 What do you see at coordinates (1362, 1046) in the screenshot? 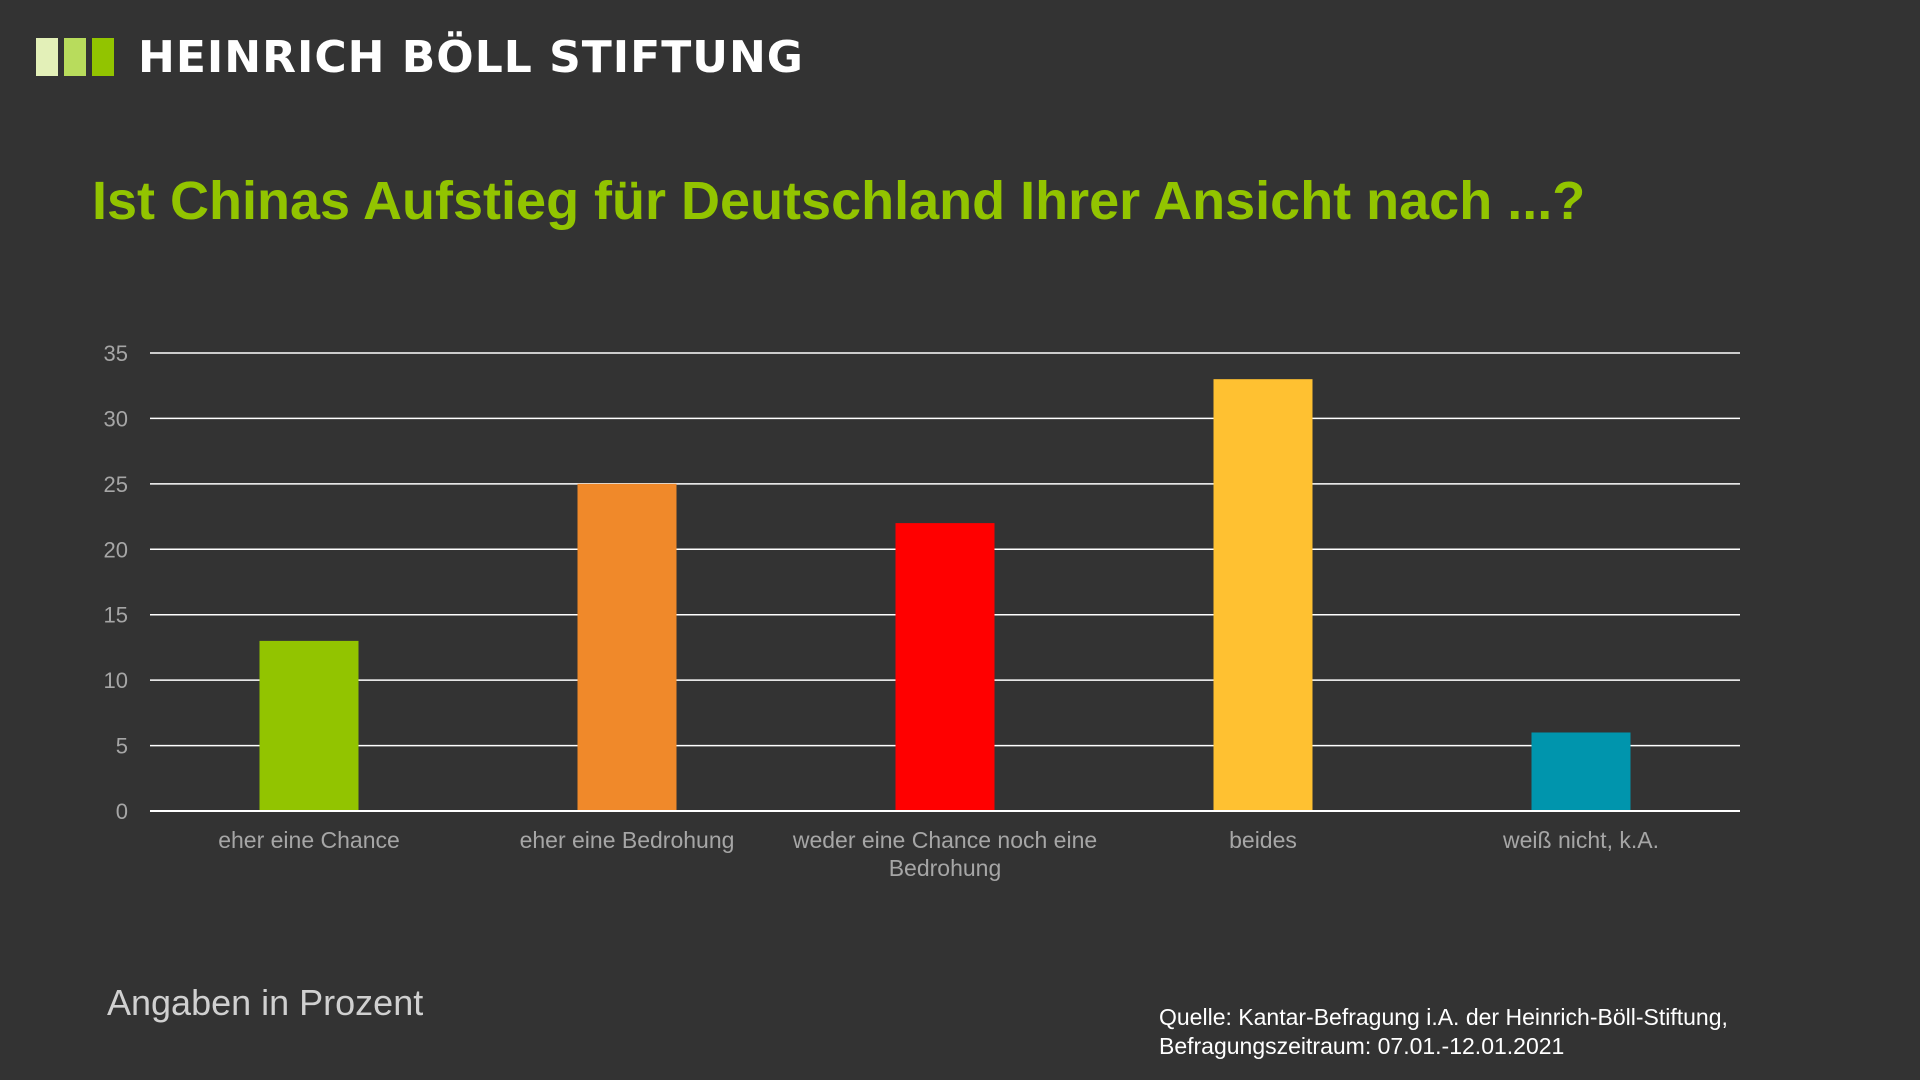
I see `source-line-2: Befragungszeitraum: 07.01.-12.01.2021` at bounding box center [1362, 1046].